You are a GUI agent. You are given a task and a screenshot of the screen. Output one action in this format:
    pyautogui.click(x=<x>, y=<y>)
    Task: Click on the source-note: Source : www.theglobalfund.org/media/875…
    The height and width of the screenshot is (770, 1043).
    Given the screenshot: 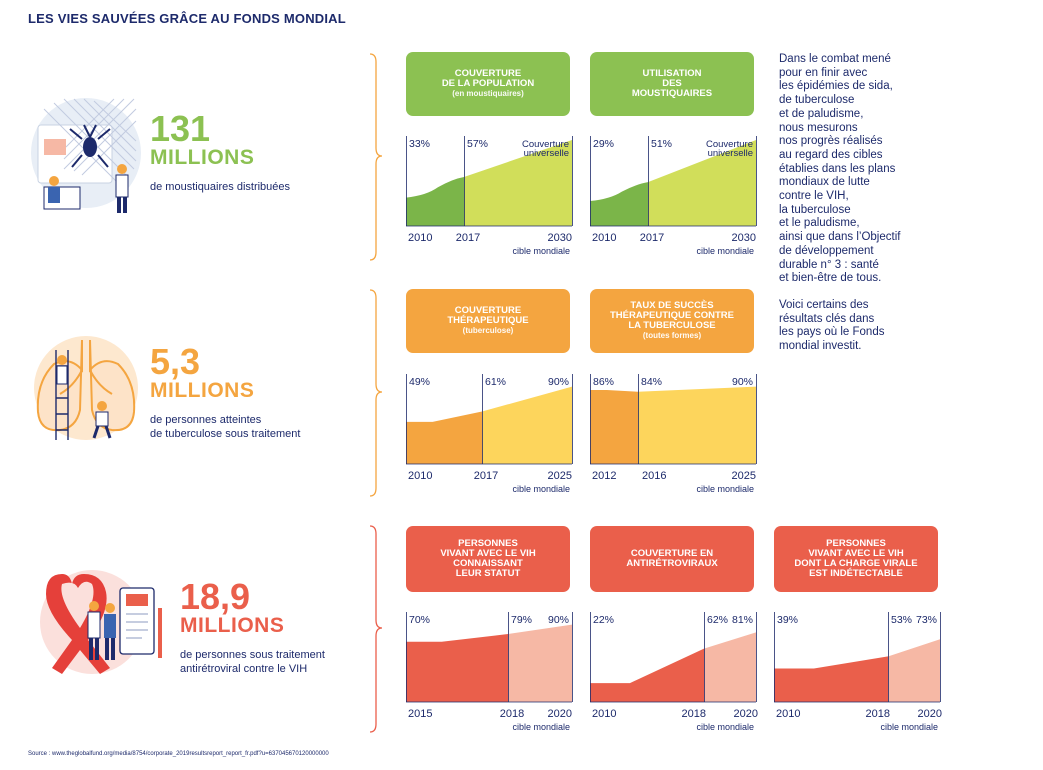 What is the action you would take?
    pyautogui.click(x=178, y=754)
    